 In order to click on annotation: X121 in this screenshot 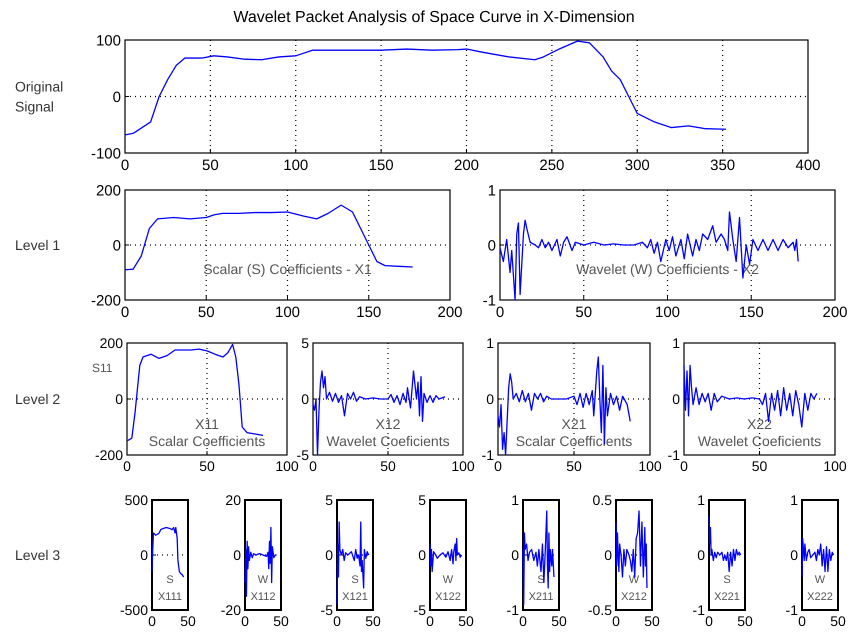, I will do `click(355, 597)`.